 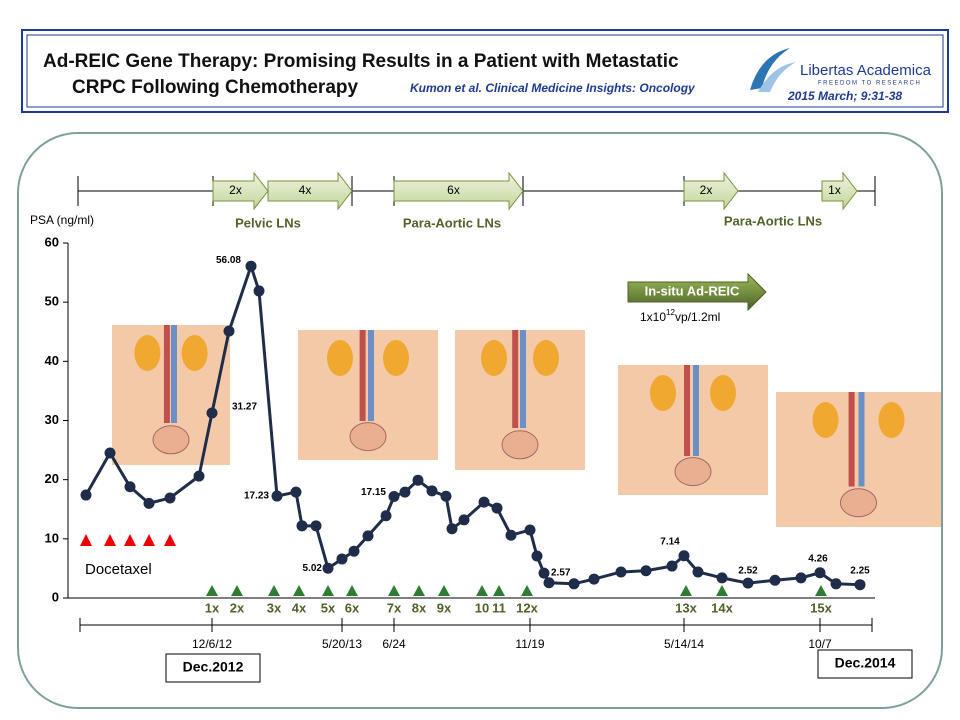 I want to click on dose-base: 1x10, so click(x=653, y=317).